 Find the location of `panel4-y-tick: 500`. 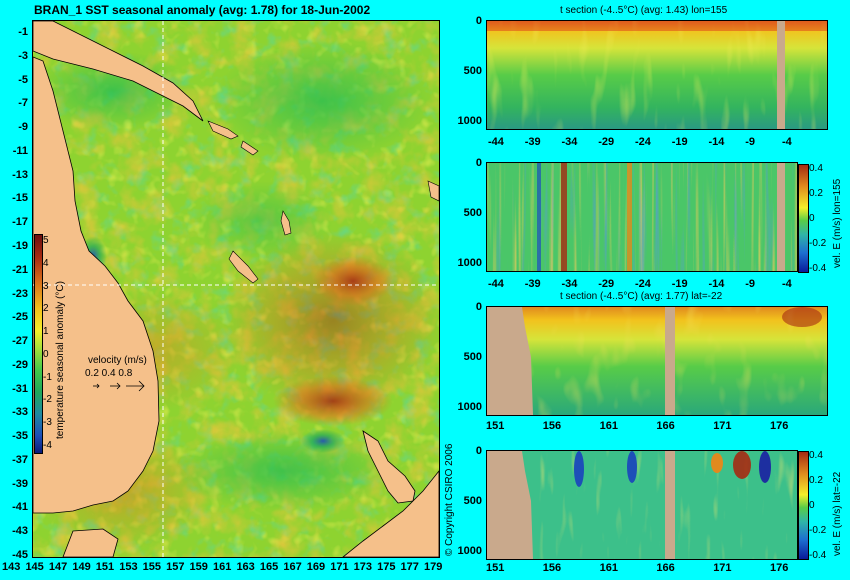

panel4-y-tick: 500 is located at coordinates (472, 501).